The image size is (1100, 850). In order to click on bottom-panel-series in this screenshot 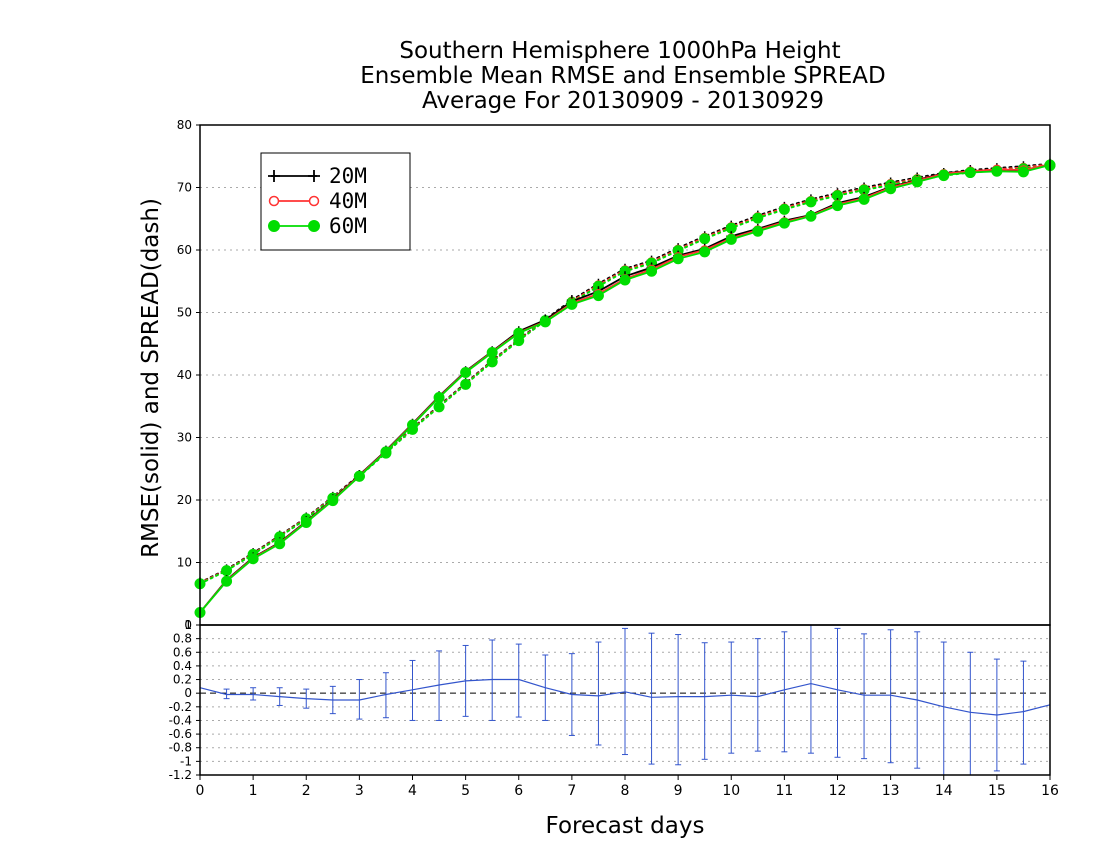, I will do `click(625, 700)`.